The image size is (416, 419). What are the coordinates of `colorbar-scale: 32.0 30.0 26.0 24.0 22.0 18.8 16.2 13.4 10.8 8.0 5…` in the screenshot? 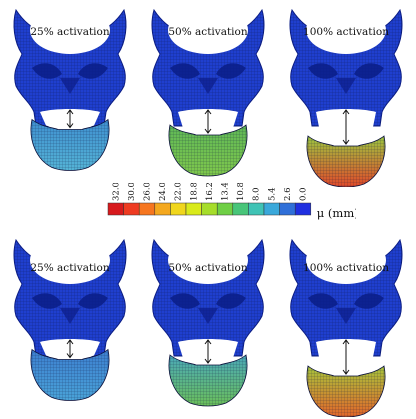 It's located at (233, 201).